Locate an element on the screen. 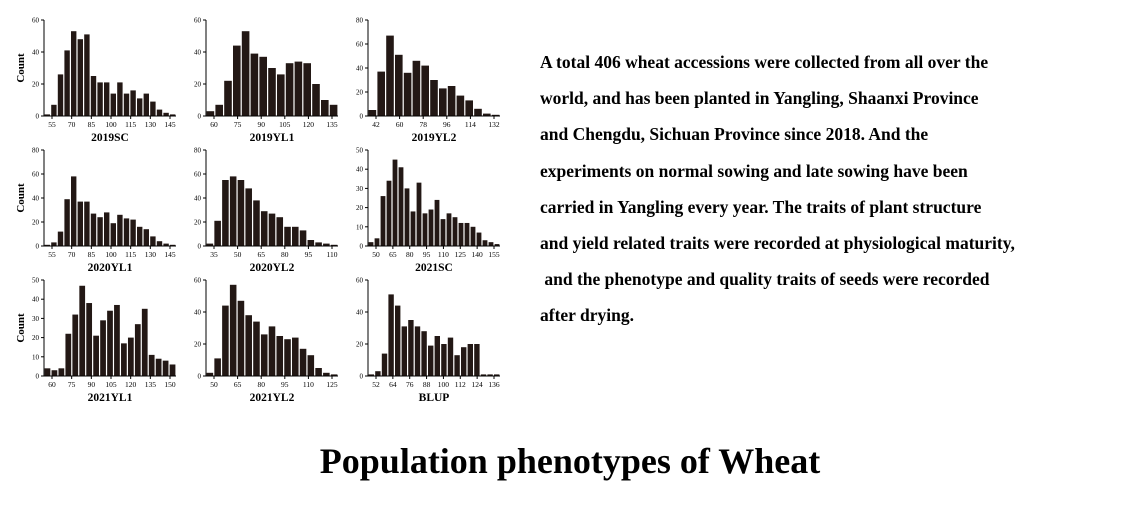  y-tick-label: 10 is located at coordinates (36, 357).